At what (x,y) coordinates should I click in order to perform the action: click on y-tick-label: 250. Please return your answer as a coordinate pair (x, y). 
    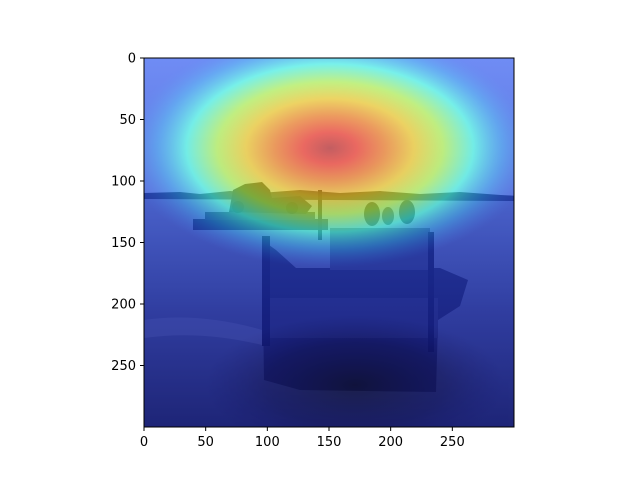
    Looking at the image, I should click on (123, 366).